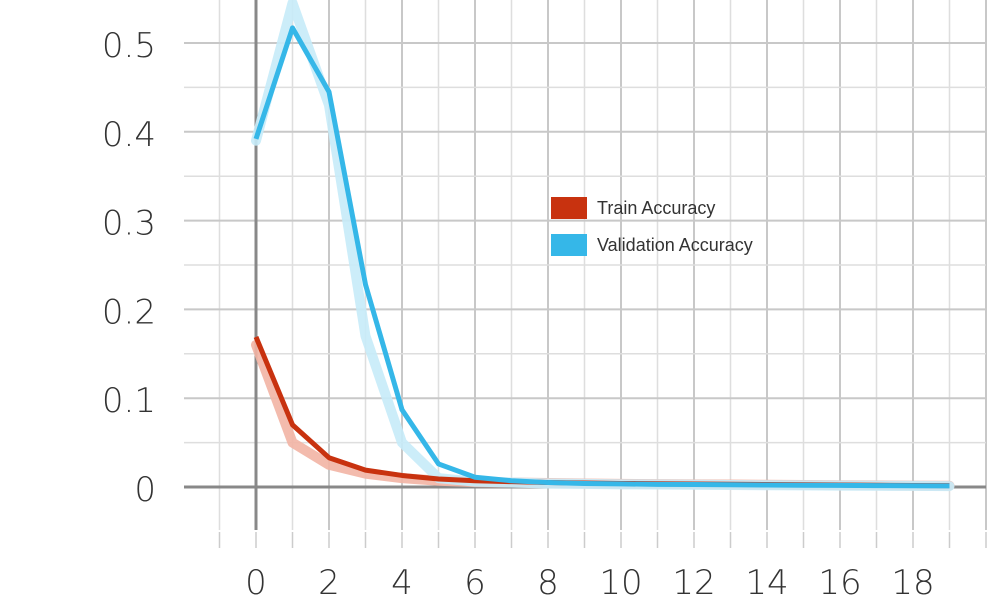 This screenshot has width=990, height=600. What do you see at coordinates (129, 401) in the screenshot?
I see `y-tick-label: 0.1` at bounding box center [129, 401].